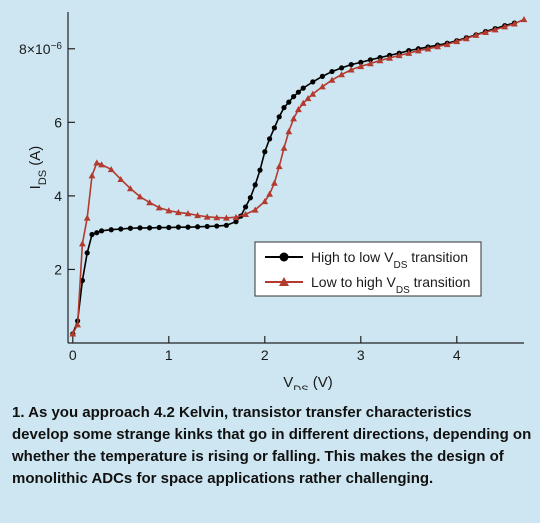 The height and width of the screenshot is (523, 540). Describe the element at coordinates (284, 257) in the screenshot. I see `legend-marker` at that location.